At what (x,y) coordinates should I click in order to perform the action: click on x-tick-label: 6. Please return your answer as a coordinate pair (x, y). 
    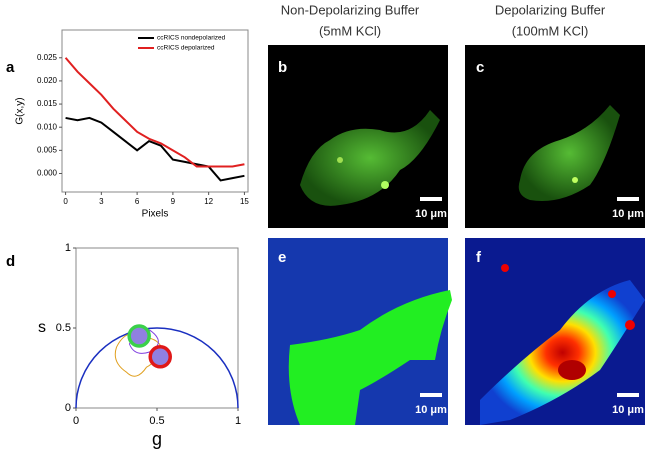
    Looking at the image, I should click on (137, 201).